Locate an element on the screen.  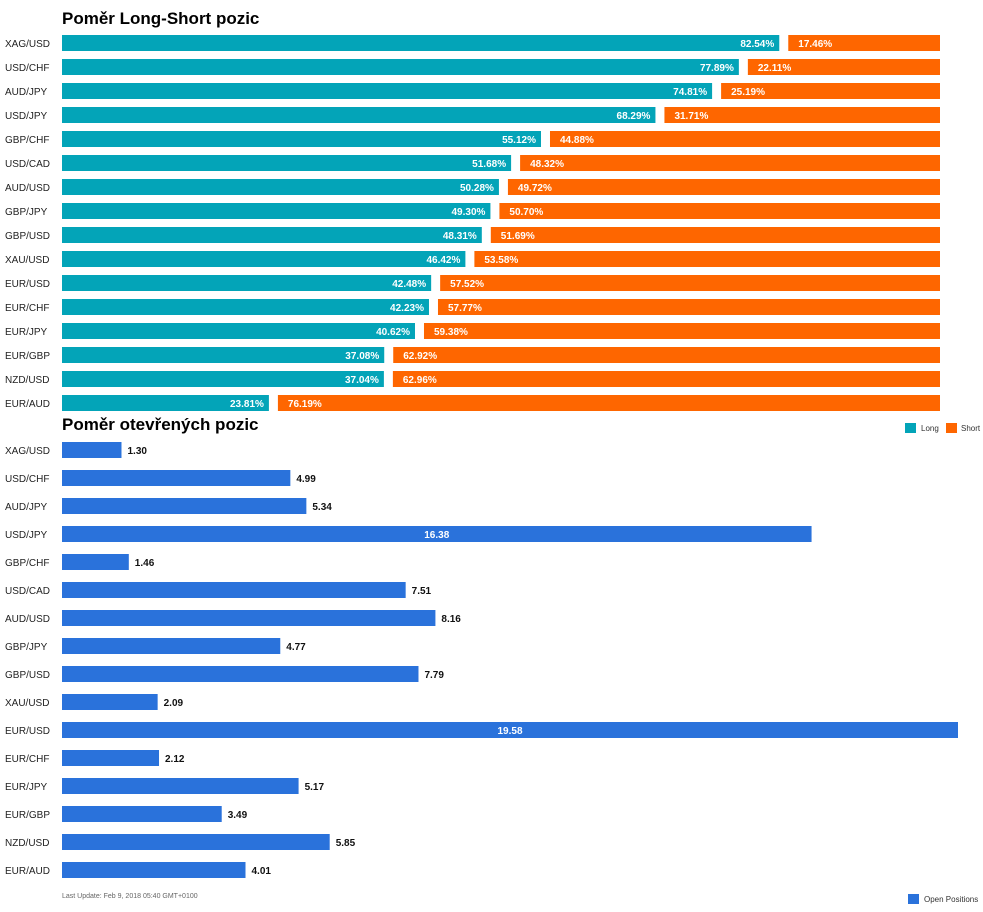
ratio-pair-label: XAG/USD is located at coordinates (27, 44).